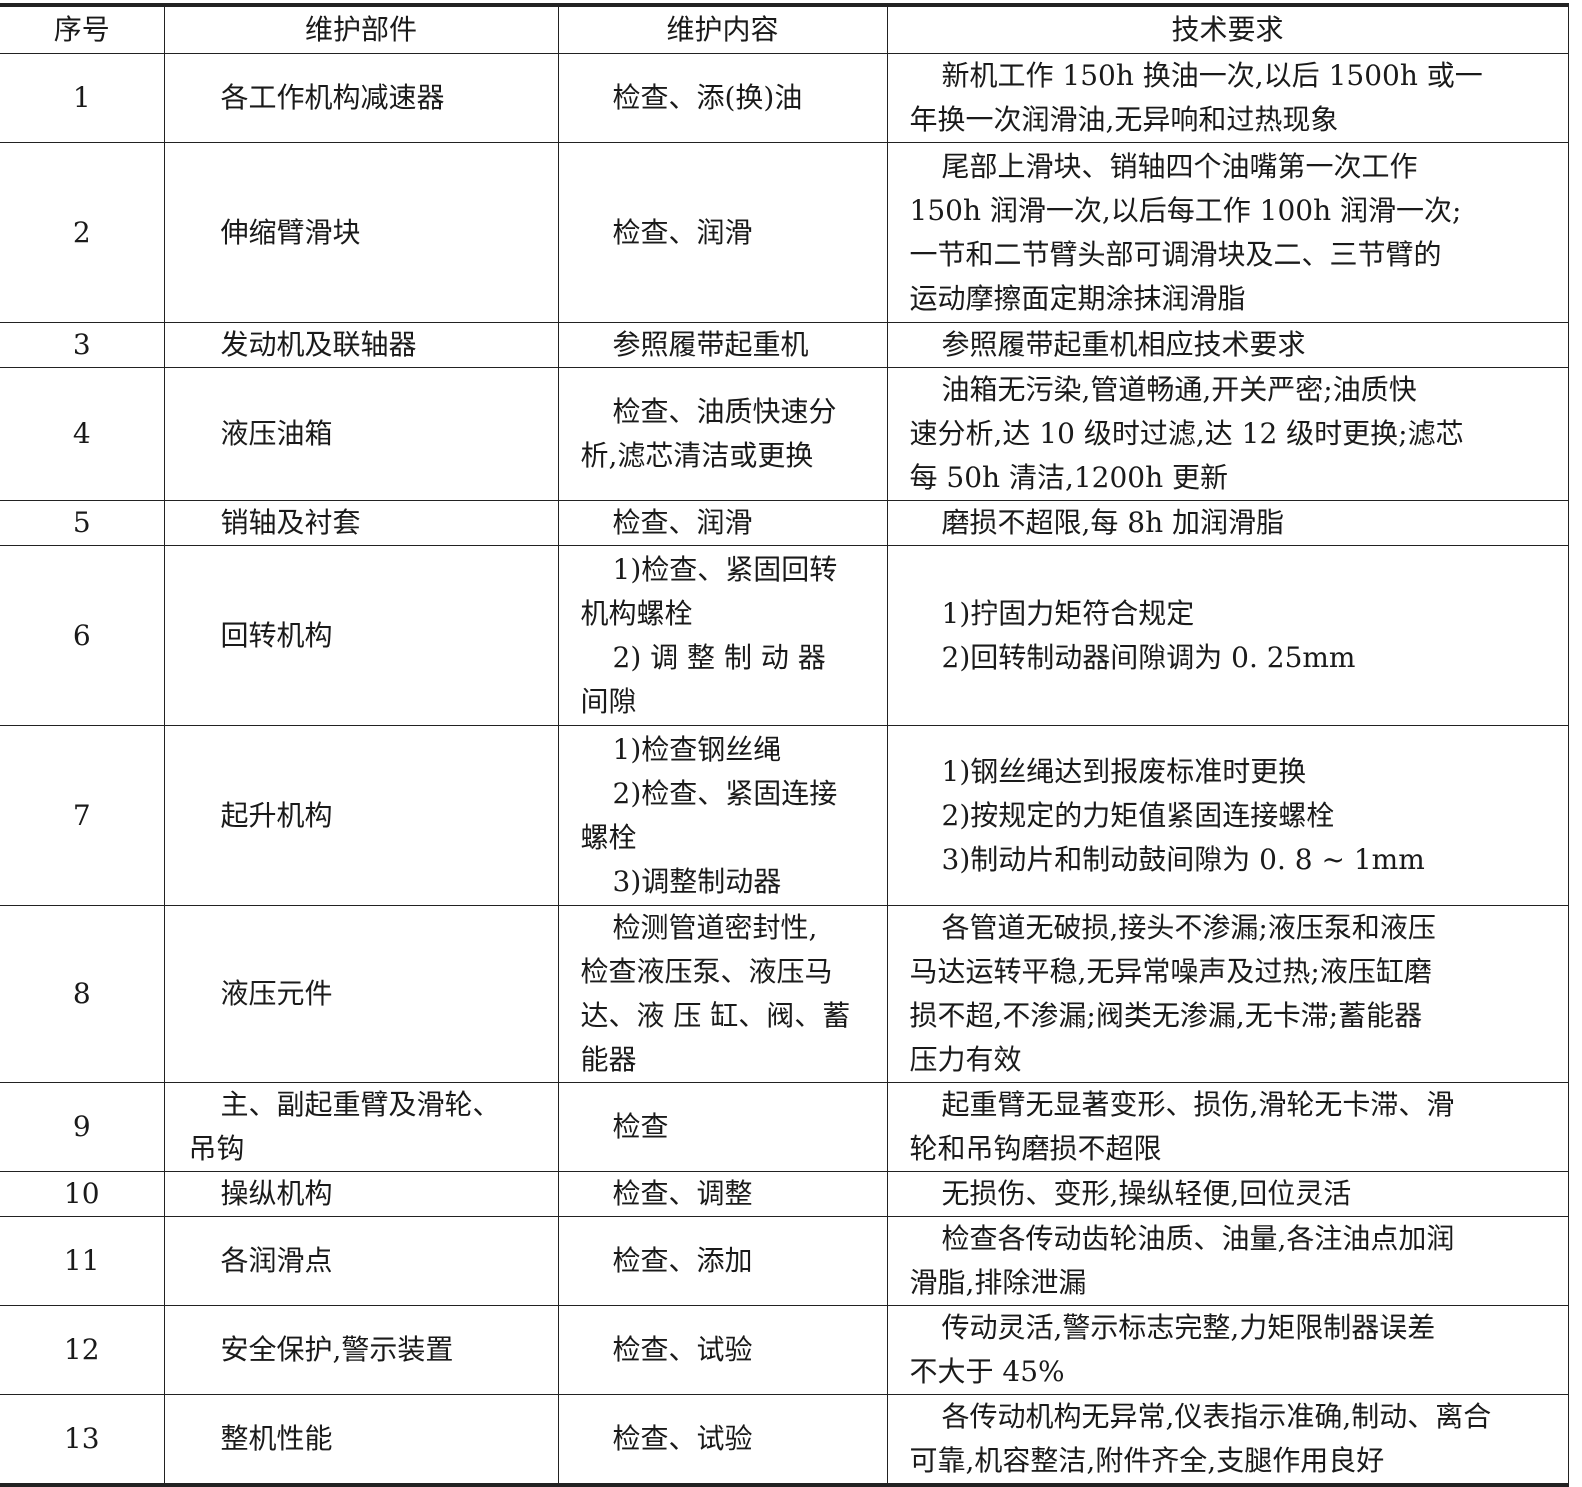  I want to click on technical-requirement: 传动灵活,警示标志完整,力矩限制器误差 不大于 45%, so click(1227, 1350).